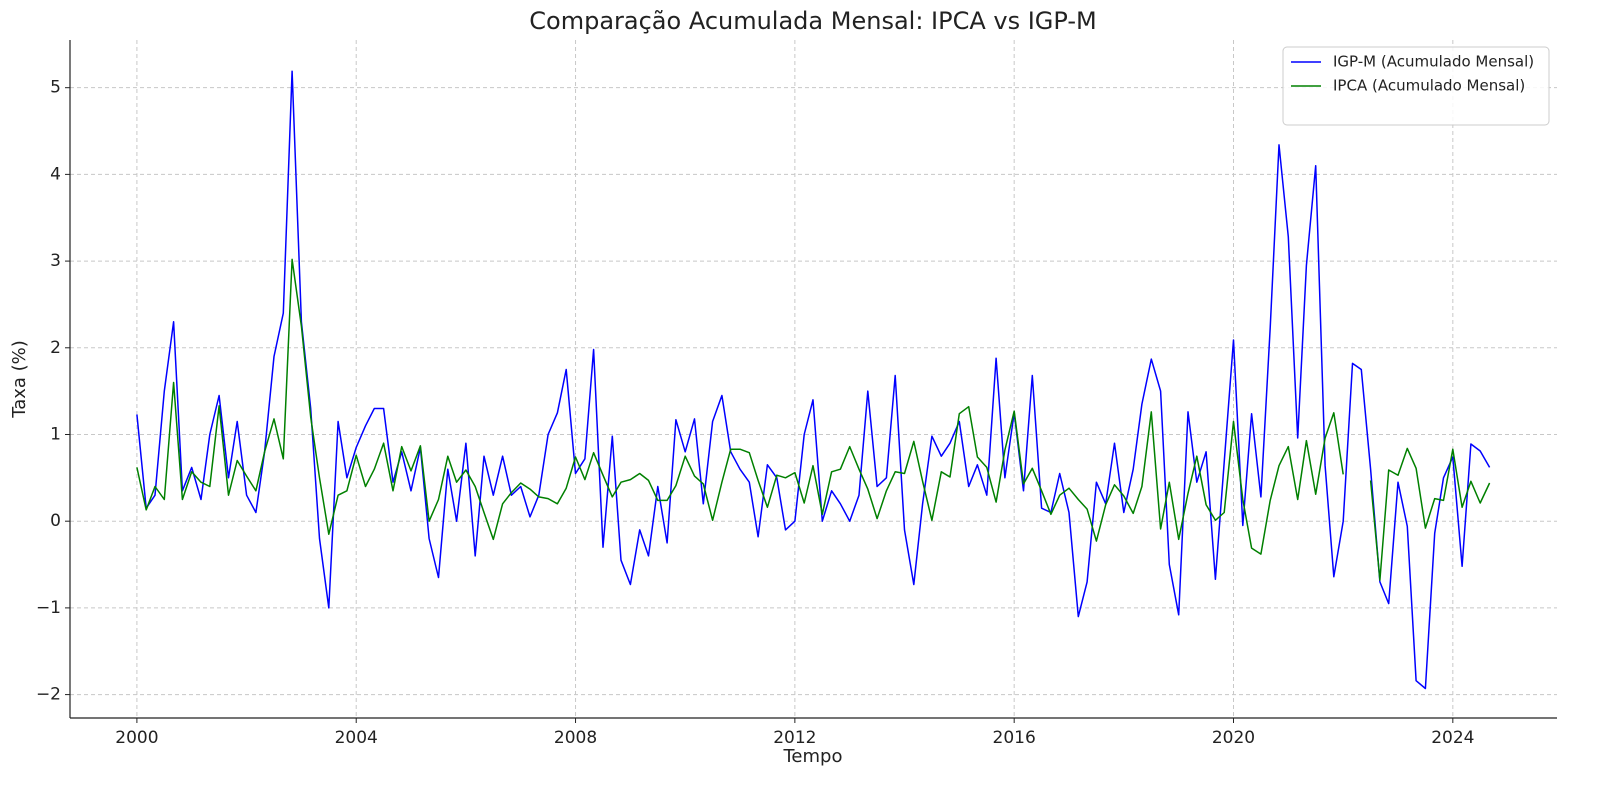 This screenshot has width=1600, height=795. Describe the element at coordinates (19, 379) in the screenshot. I see `y-axis-label: Taxa (%)` at that location.